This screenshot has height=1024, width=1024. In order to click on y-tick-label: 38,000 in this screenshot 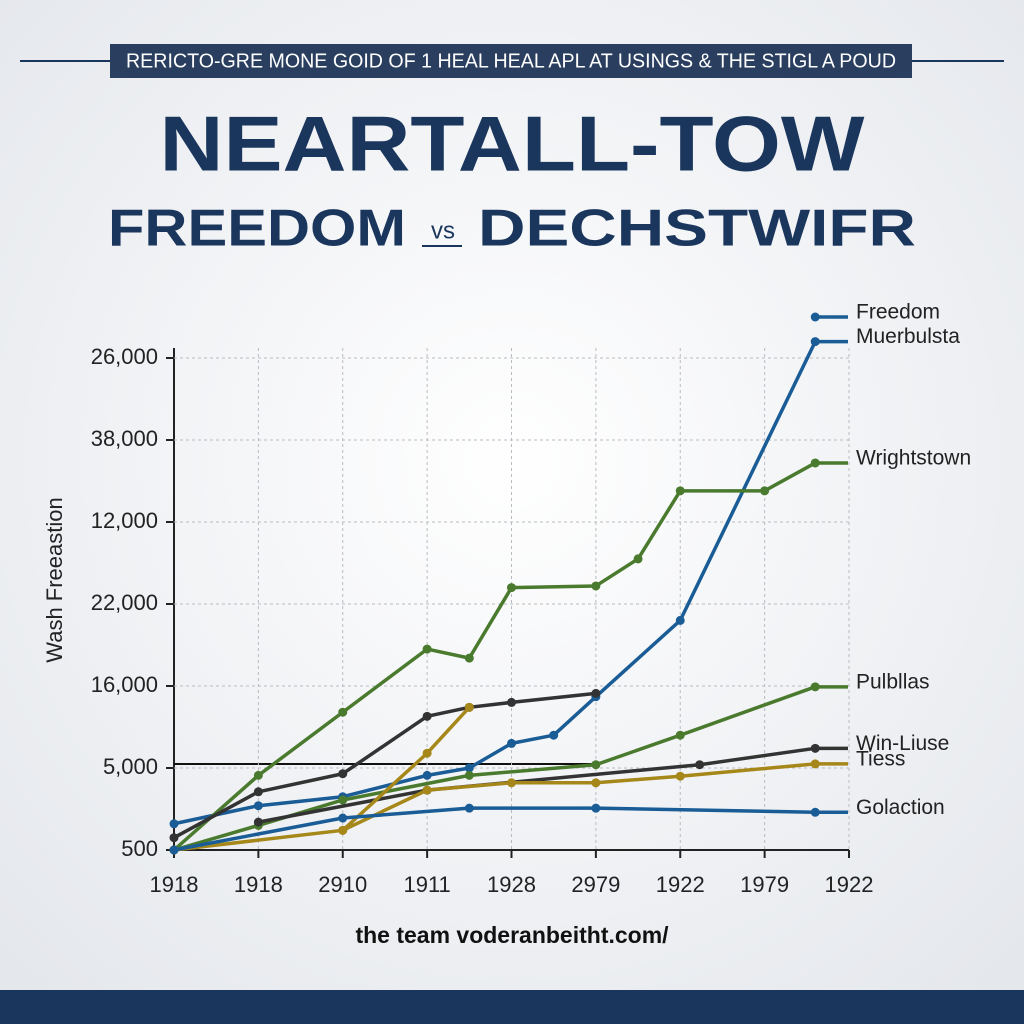, I will do `click(124, 438)`.